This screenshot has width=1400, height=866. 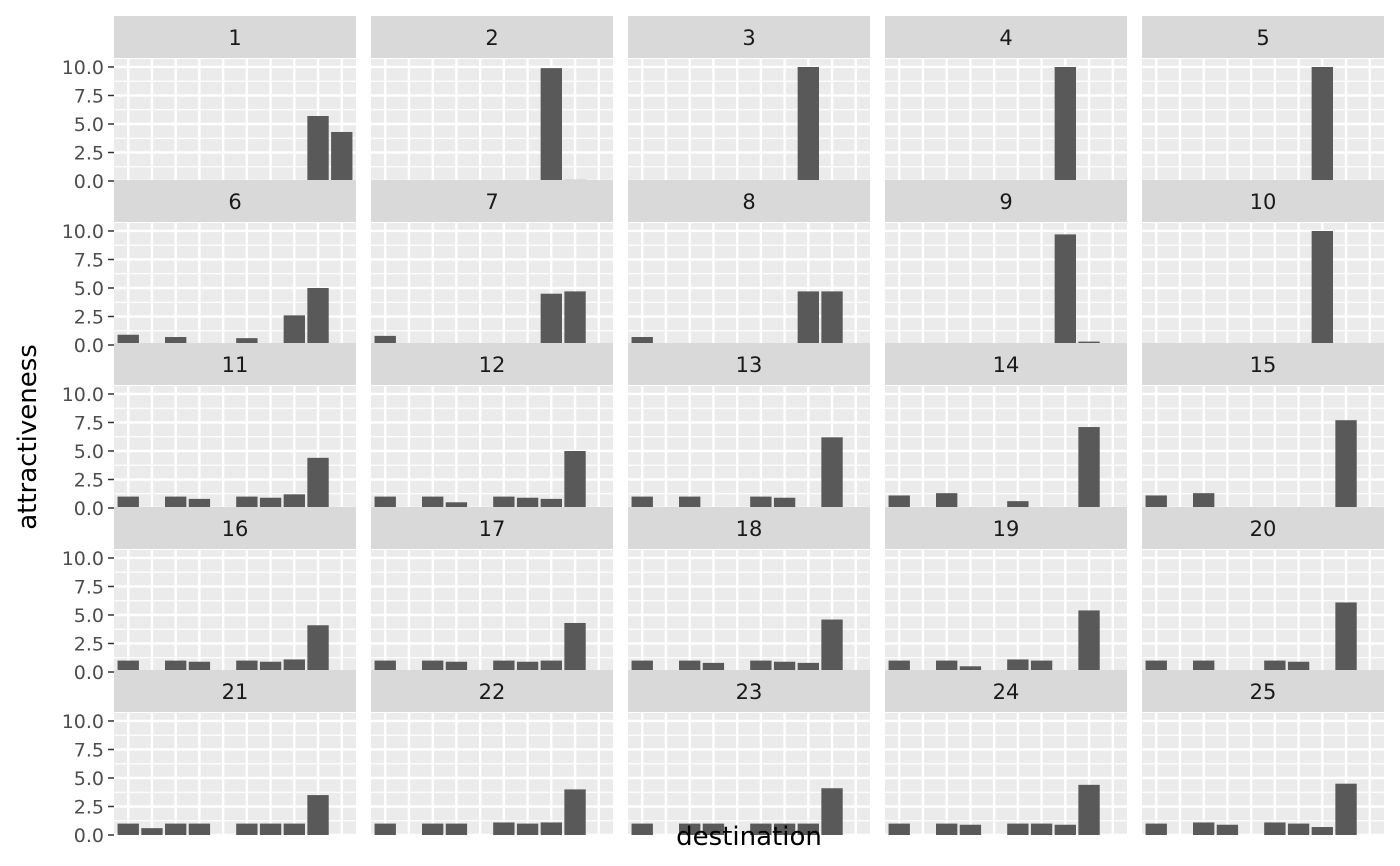 What do you see at coordinates (89, 423) in the screenshot?
I see `y-tick-label: 7.5` at bounding box center [89, 423].